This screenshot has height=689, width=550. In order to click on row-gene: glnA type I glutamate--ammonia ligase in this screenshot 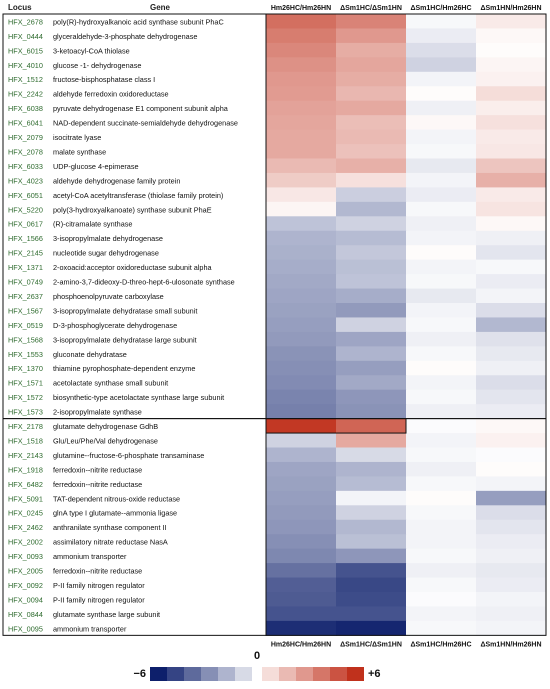, I will do `click(115, 513)`.